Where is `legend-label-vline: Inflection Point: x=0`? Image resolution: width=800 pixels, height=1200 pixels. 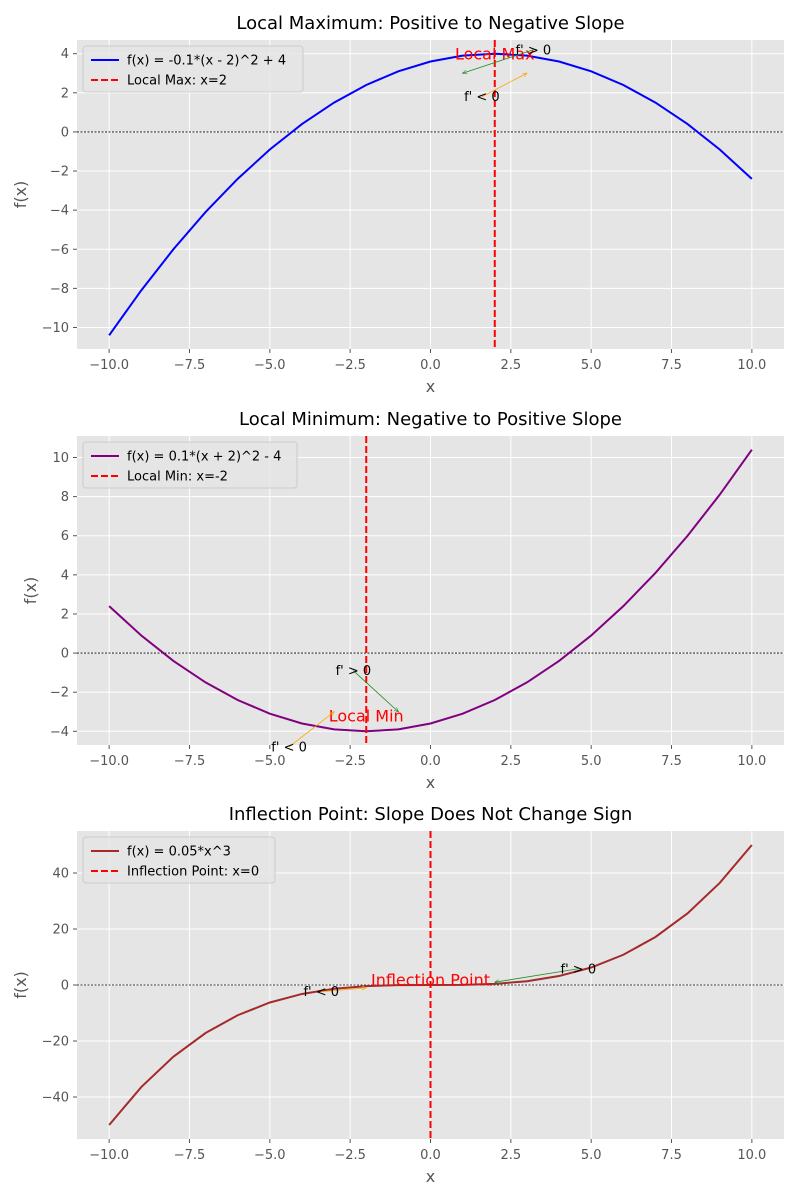
legend-label-vline: Inflection Point: x=0 is located at coordinates (193, 872).